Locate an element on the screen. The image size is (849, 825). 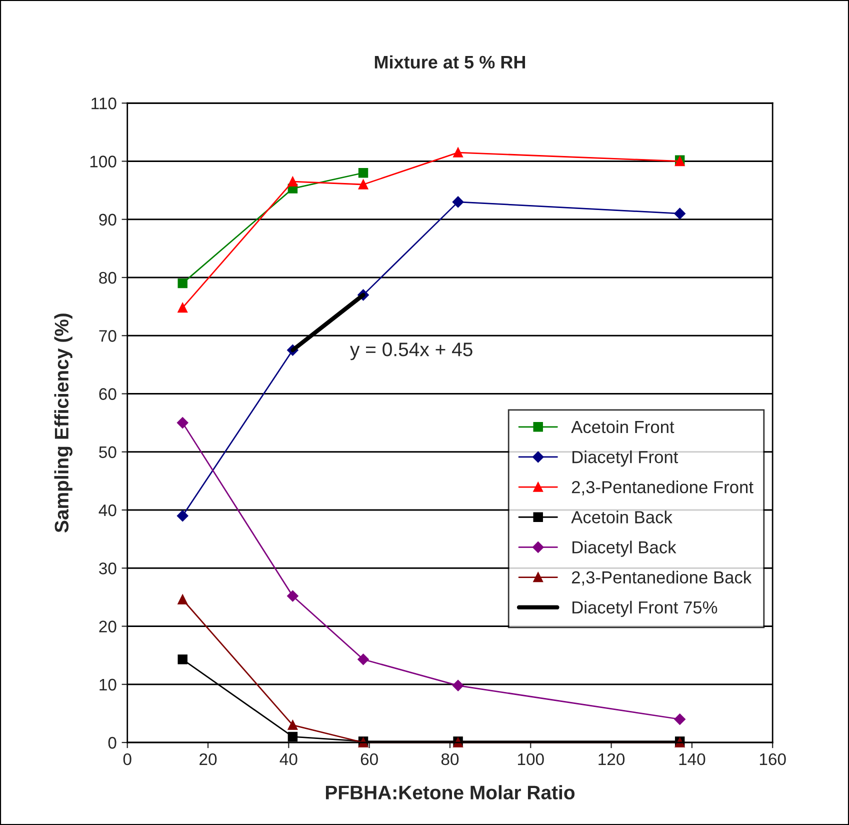
chart-title: Mixture at 5 % RH is located at coordinates (450, 62).